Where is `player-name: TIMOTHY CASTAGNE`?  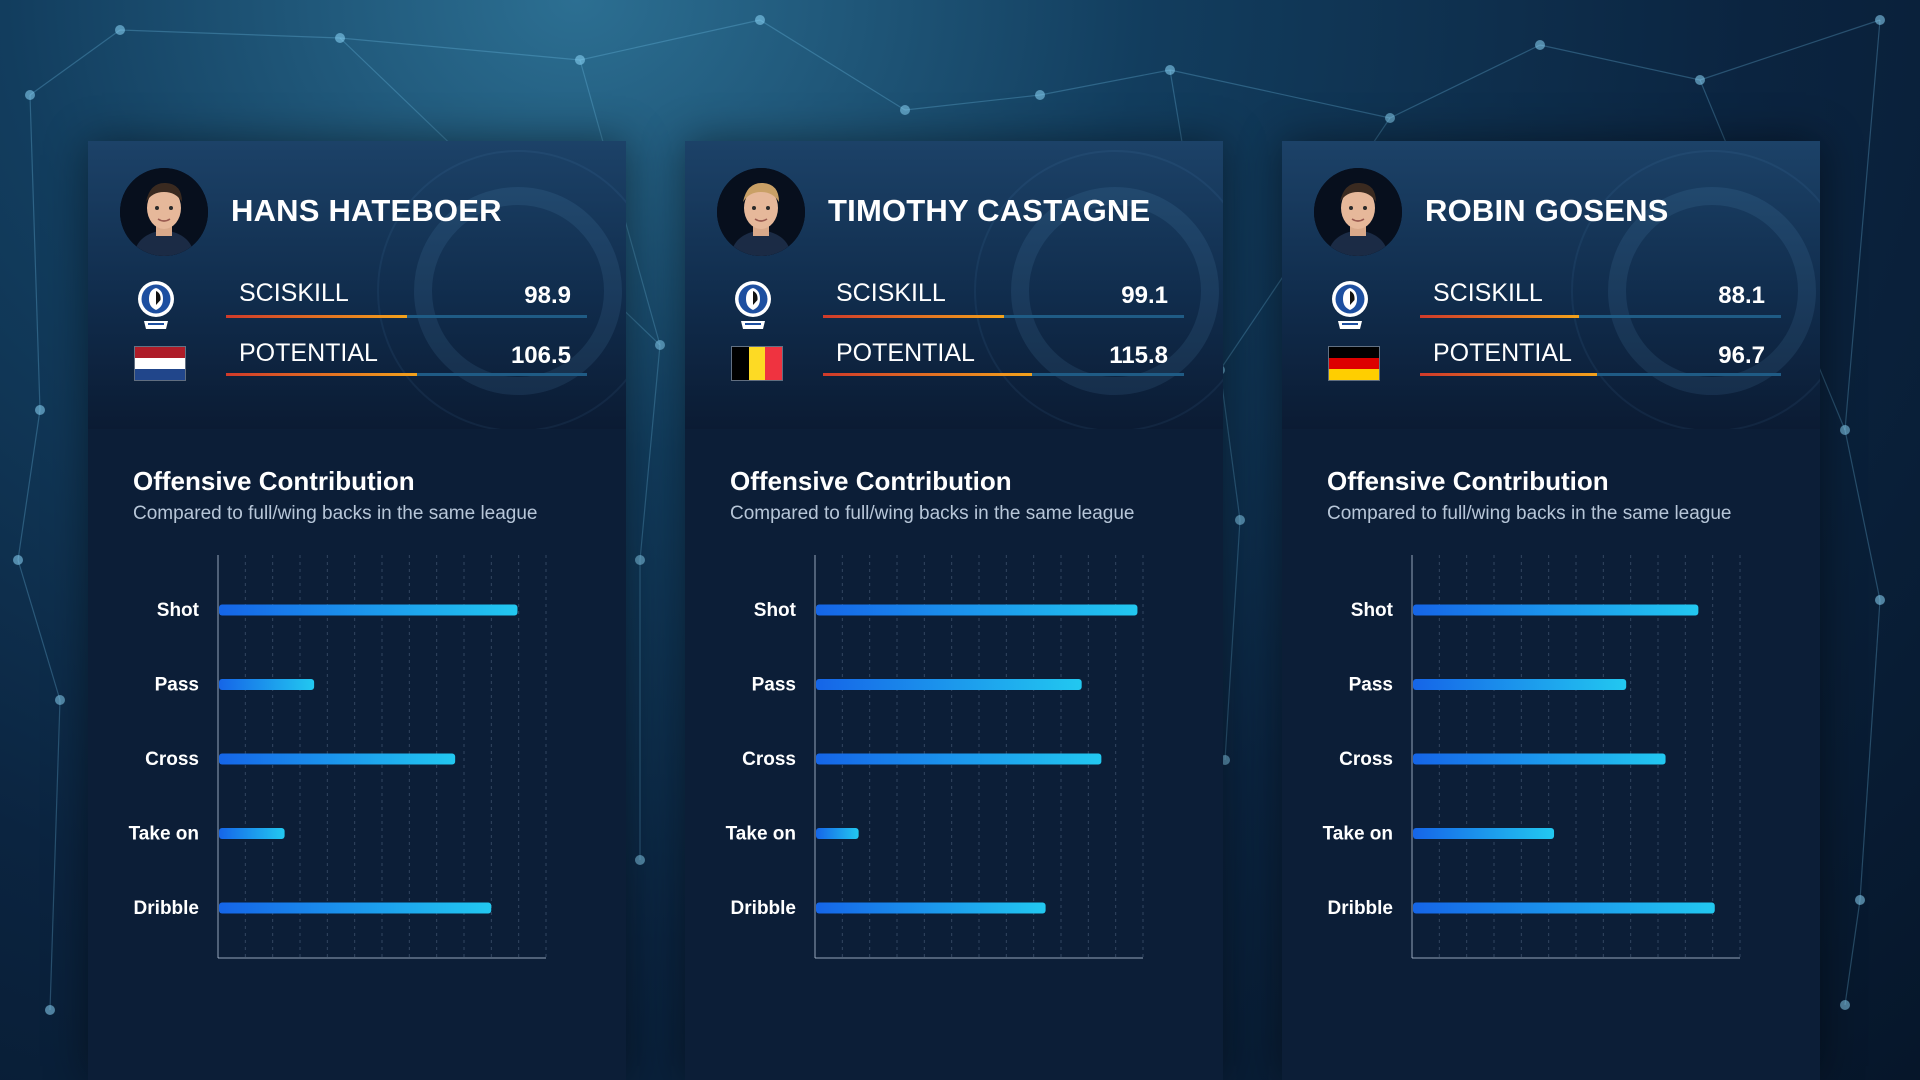
player-name: TIMOTHY CASTAGNE is located at coordinates (989, 210).